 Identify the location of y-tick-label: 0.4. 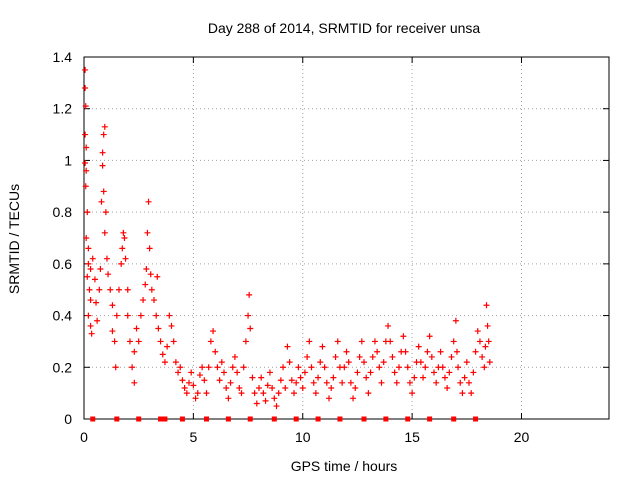
(63, 316).